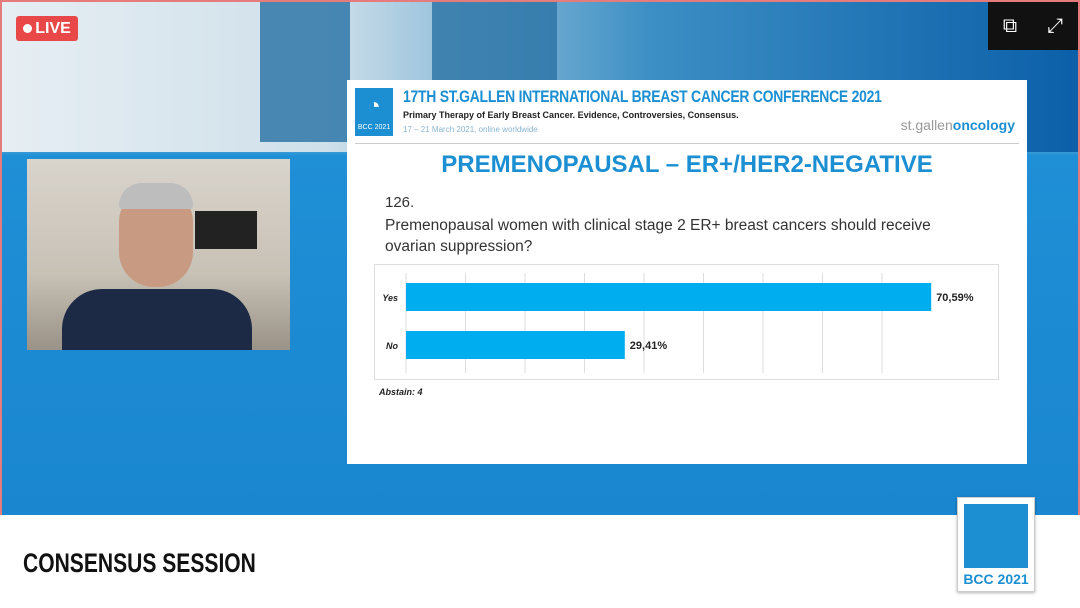 The height and width of the screenshot is (608, 1080). Describe the element at coordinates (686, 322) in the screenshot. I see `vote-chart: Yes 70,59% No 29,41%` at that location.